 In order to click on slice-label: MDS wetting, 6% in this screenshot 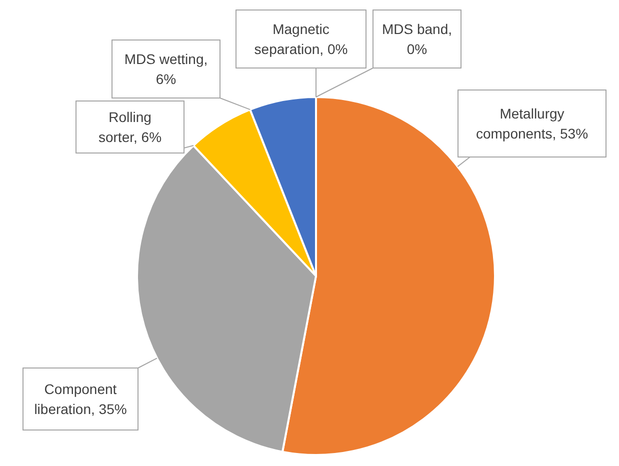, I will do `click(166, 69)`.